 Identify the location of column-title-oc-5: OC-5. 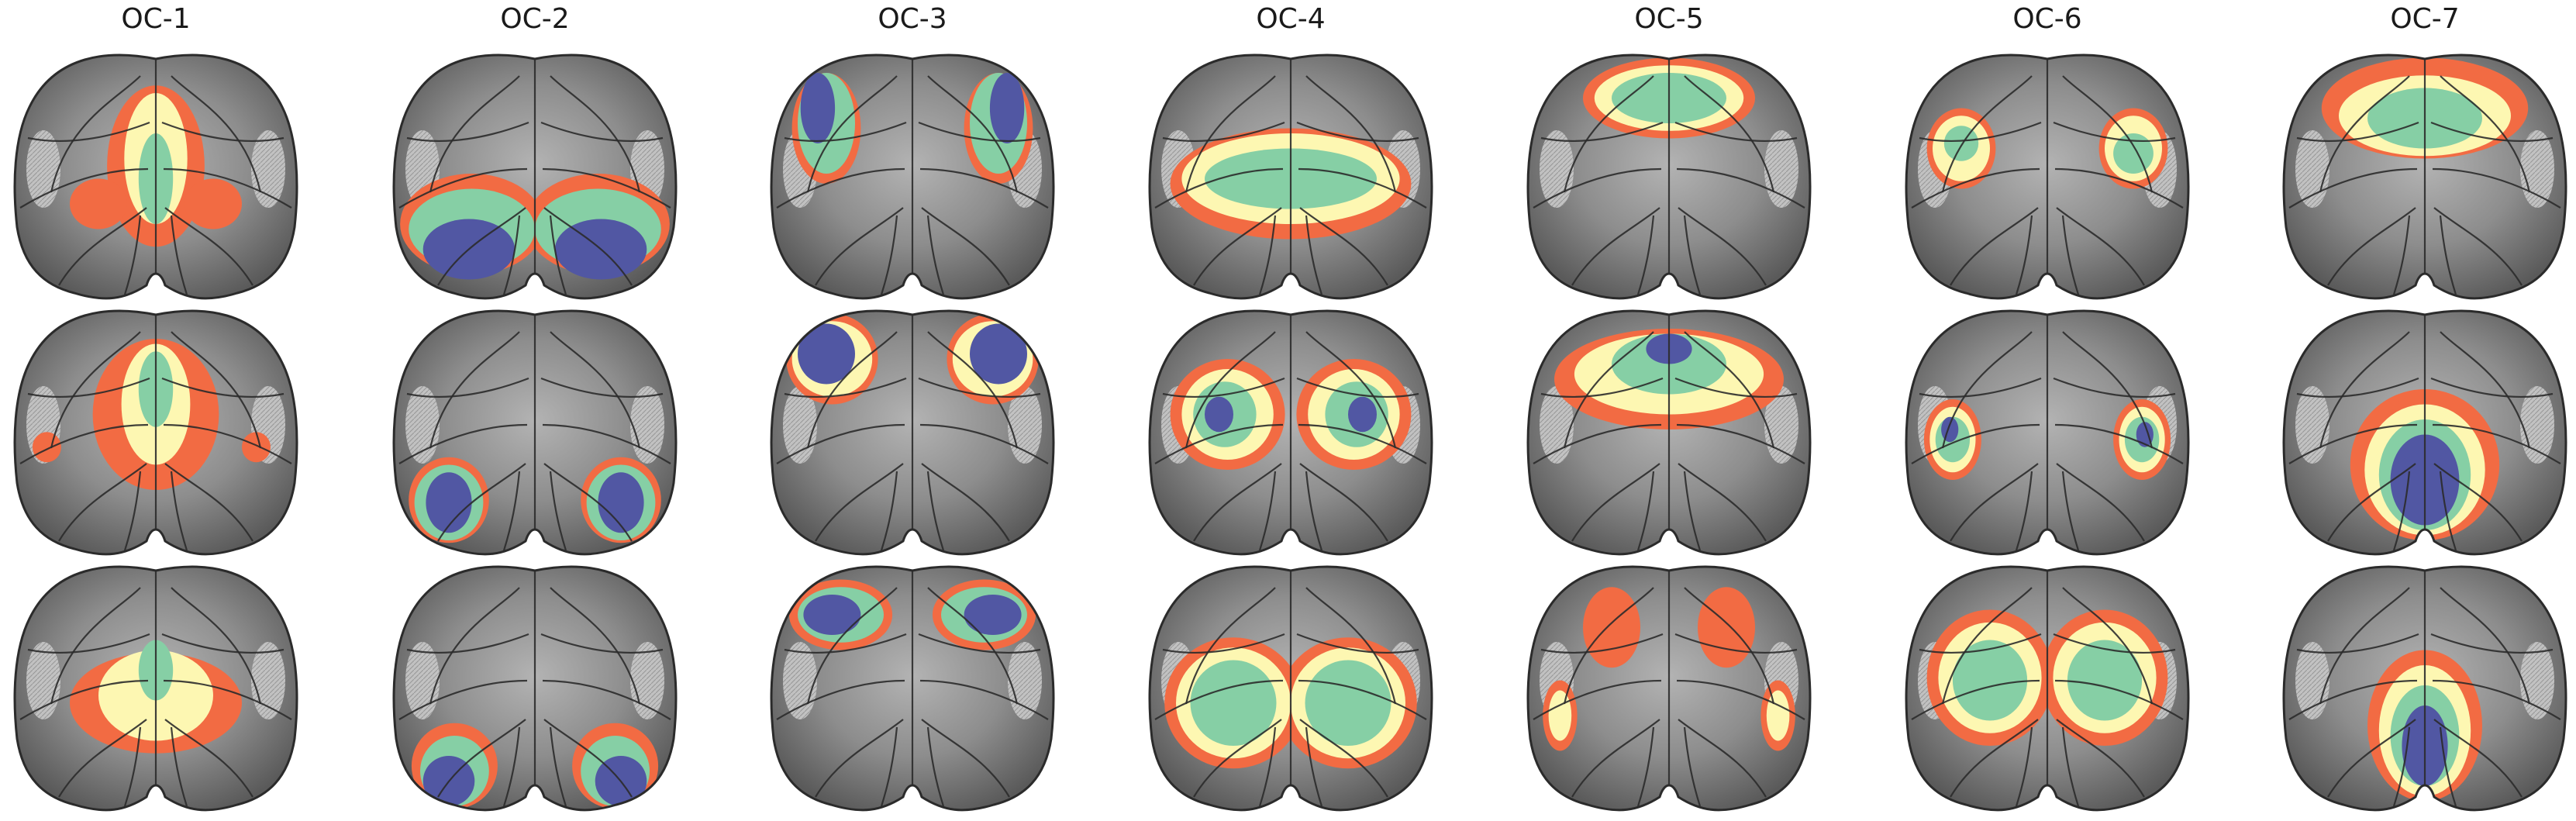
(1669, 19).